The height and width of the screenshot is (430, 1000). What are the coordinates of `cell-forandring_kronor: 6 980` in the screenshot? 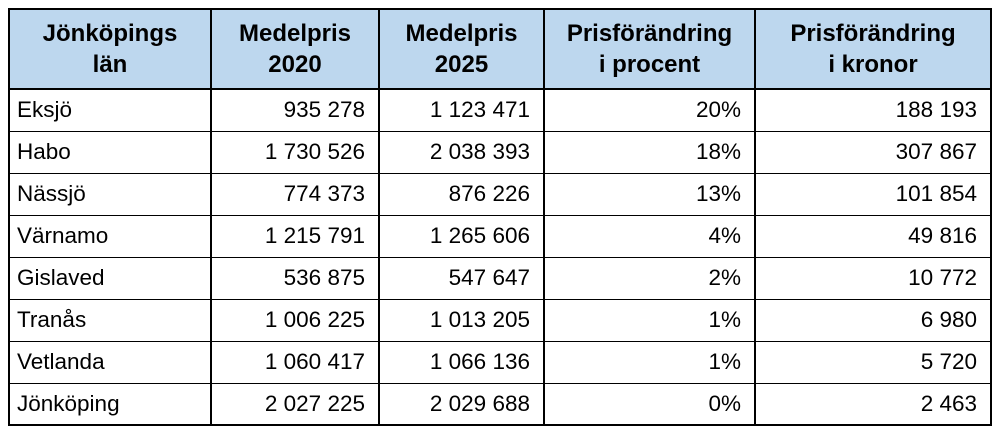 It's located at (873, 320).